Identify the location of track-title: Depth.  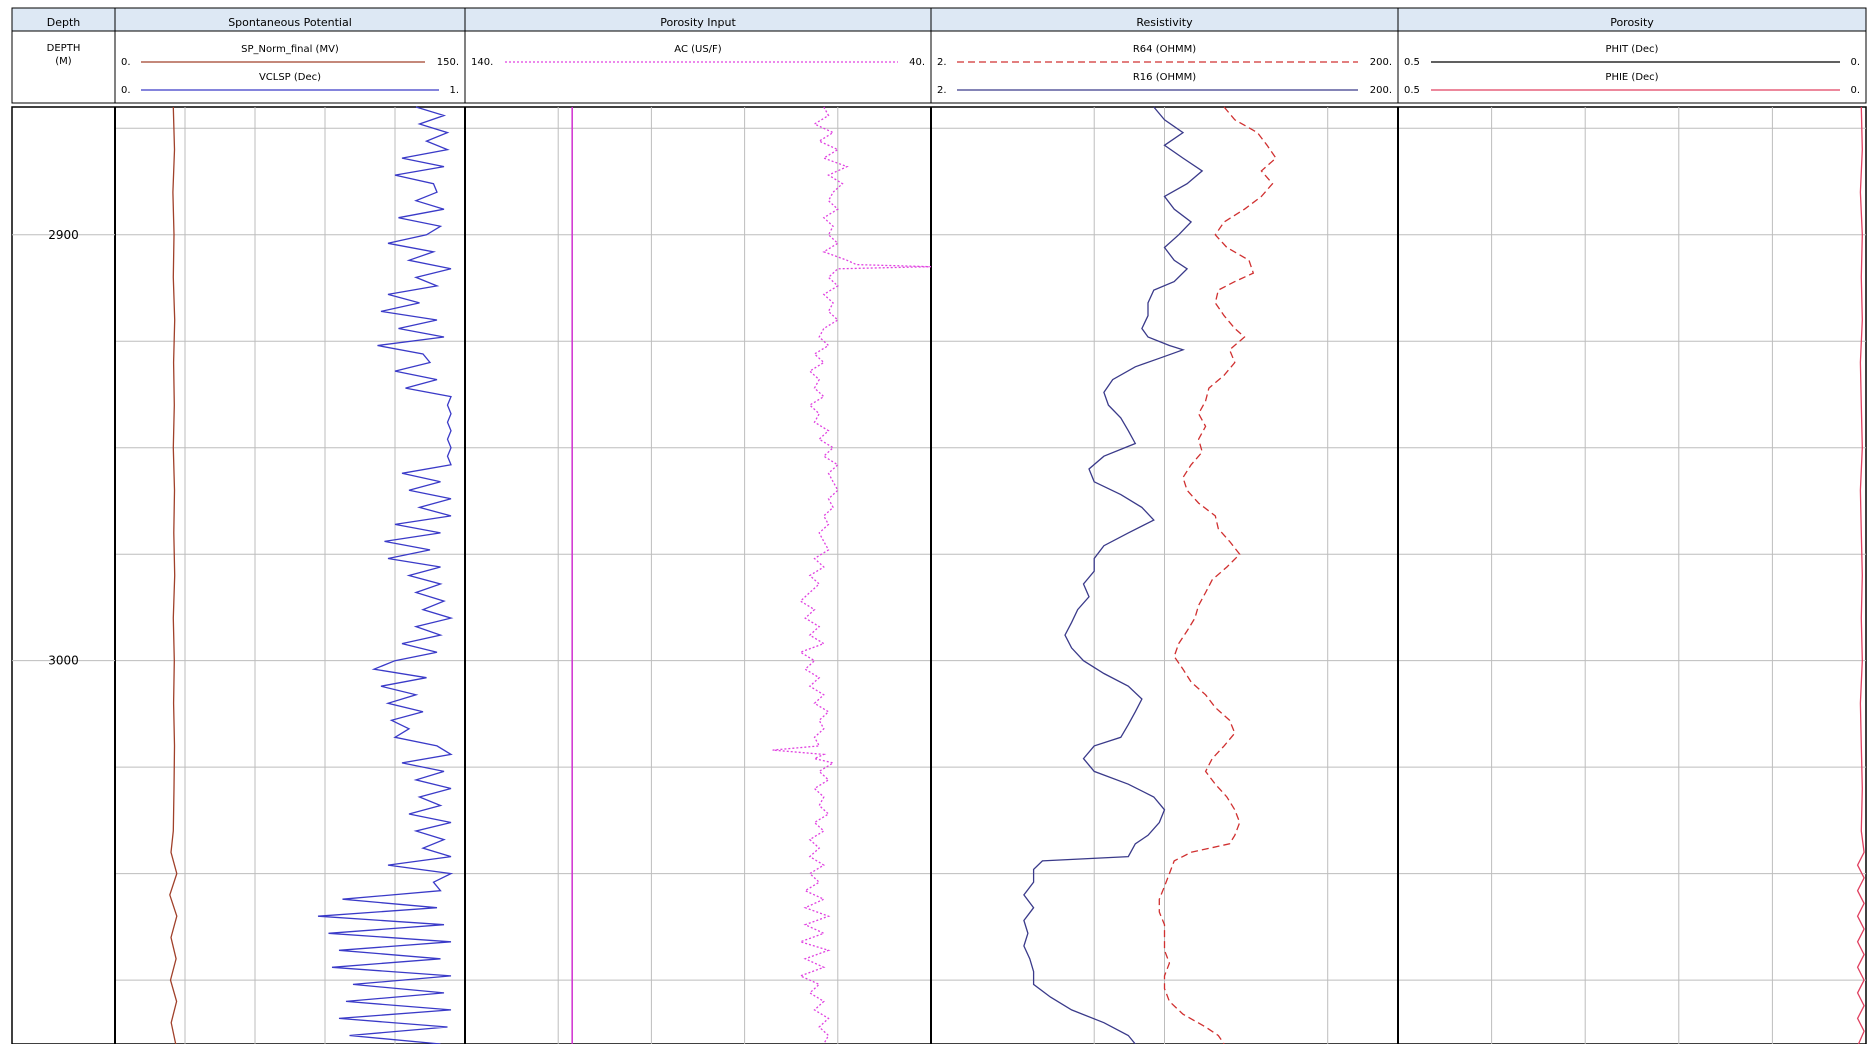
(64, 22).